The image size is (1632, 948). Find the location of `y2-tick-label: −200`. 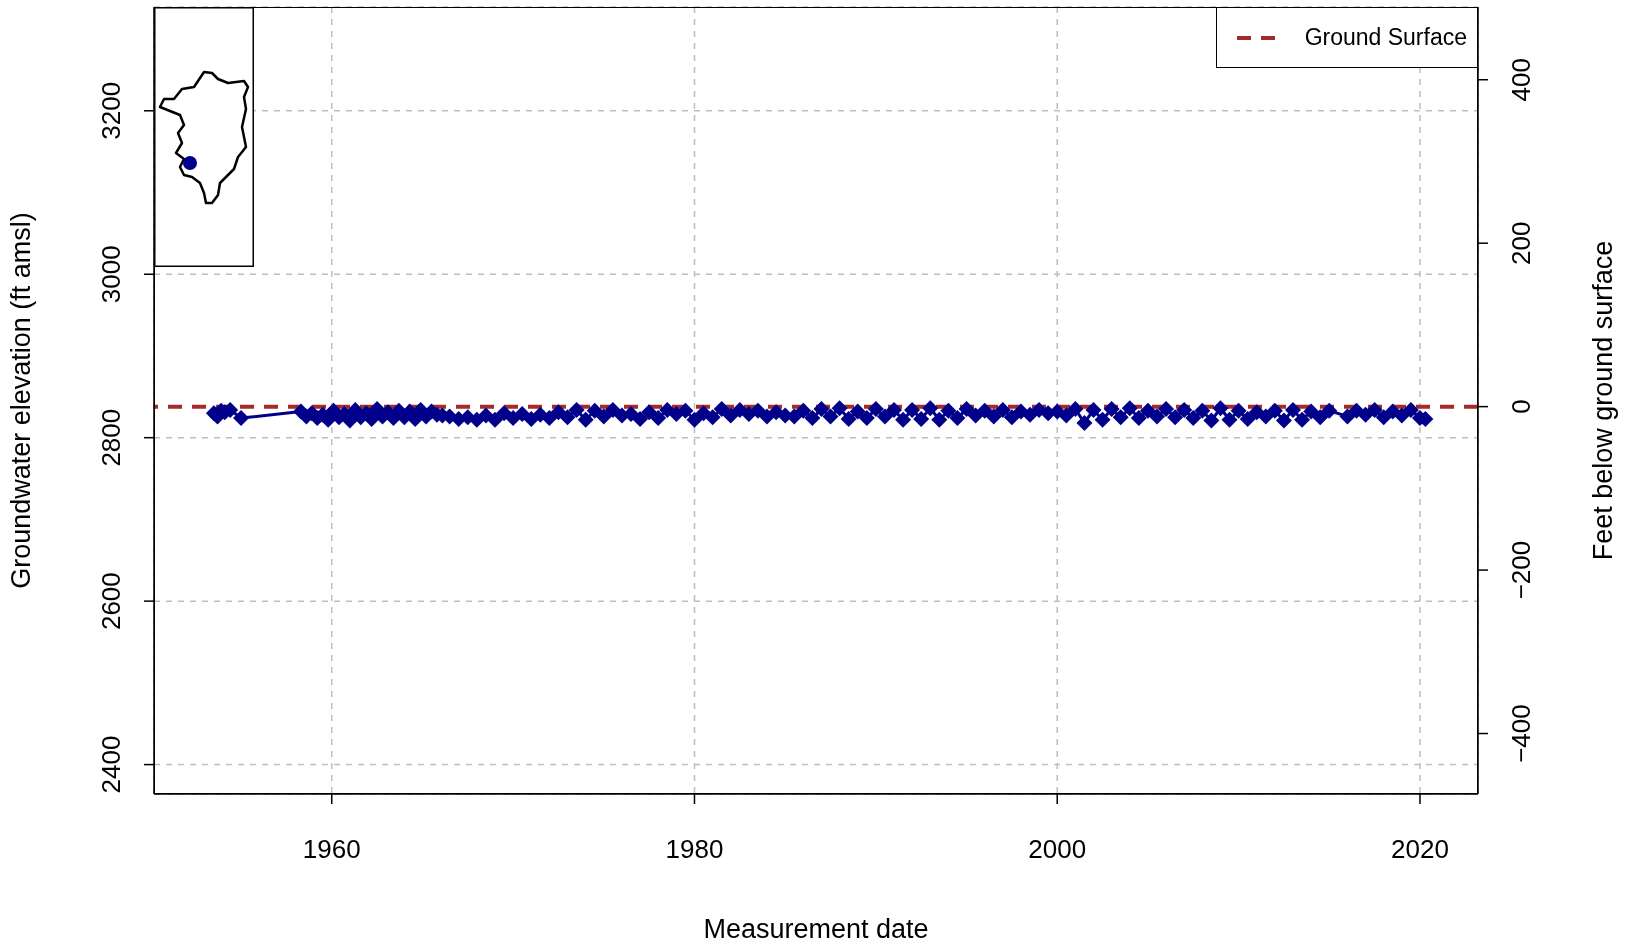

y2-tick-label: −200 is located at coordinates (1521, 570).